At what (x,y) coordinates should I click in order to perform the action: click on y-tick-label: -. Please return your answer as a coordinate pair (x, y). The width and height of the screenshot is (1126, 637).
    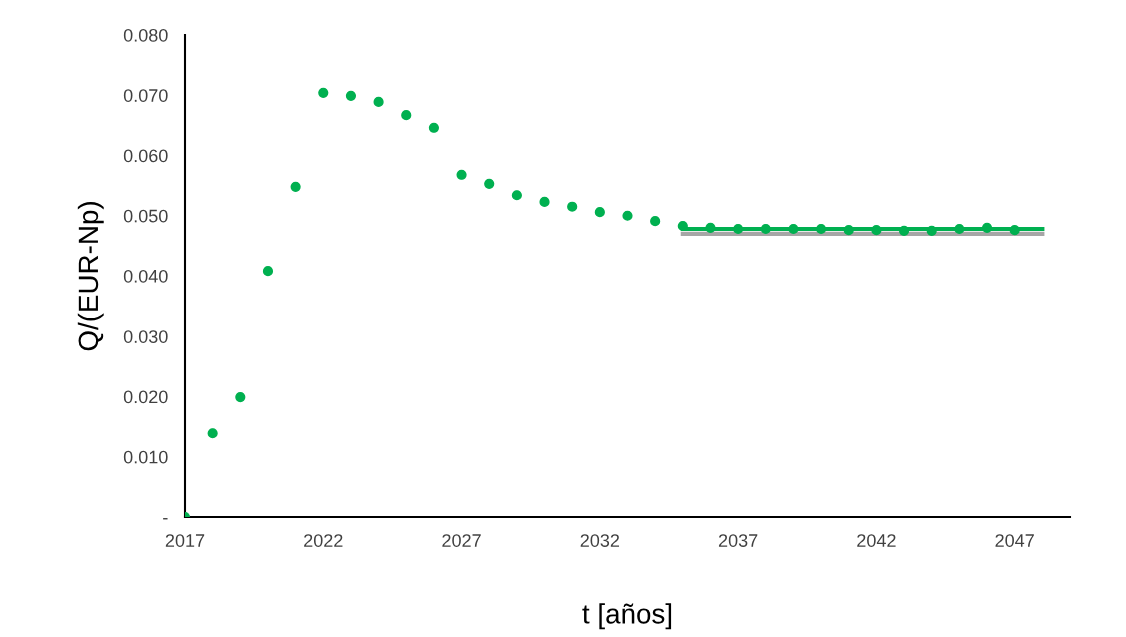
    Looking at the image, I should click on (165, 519).